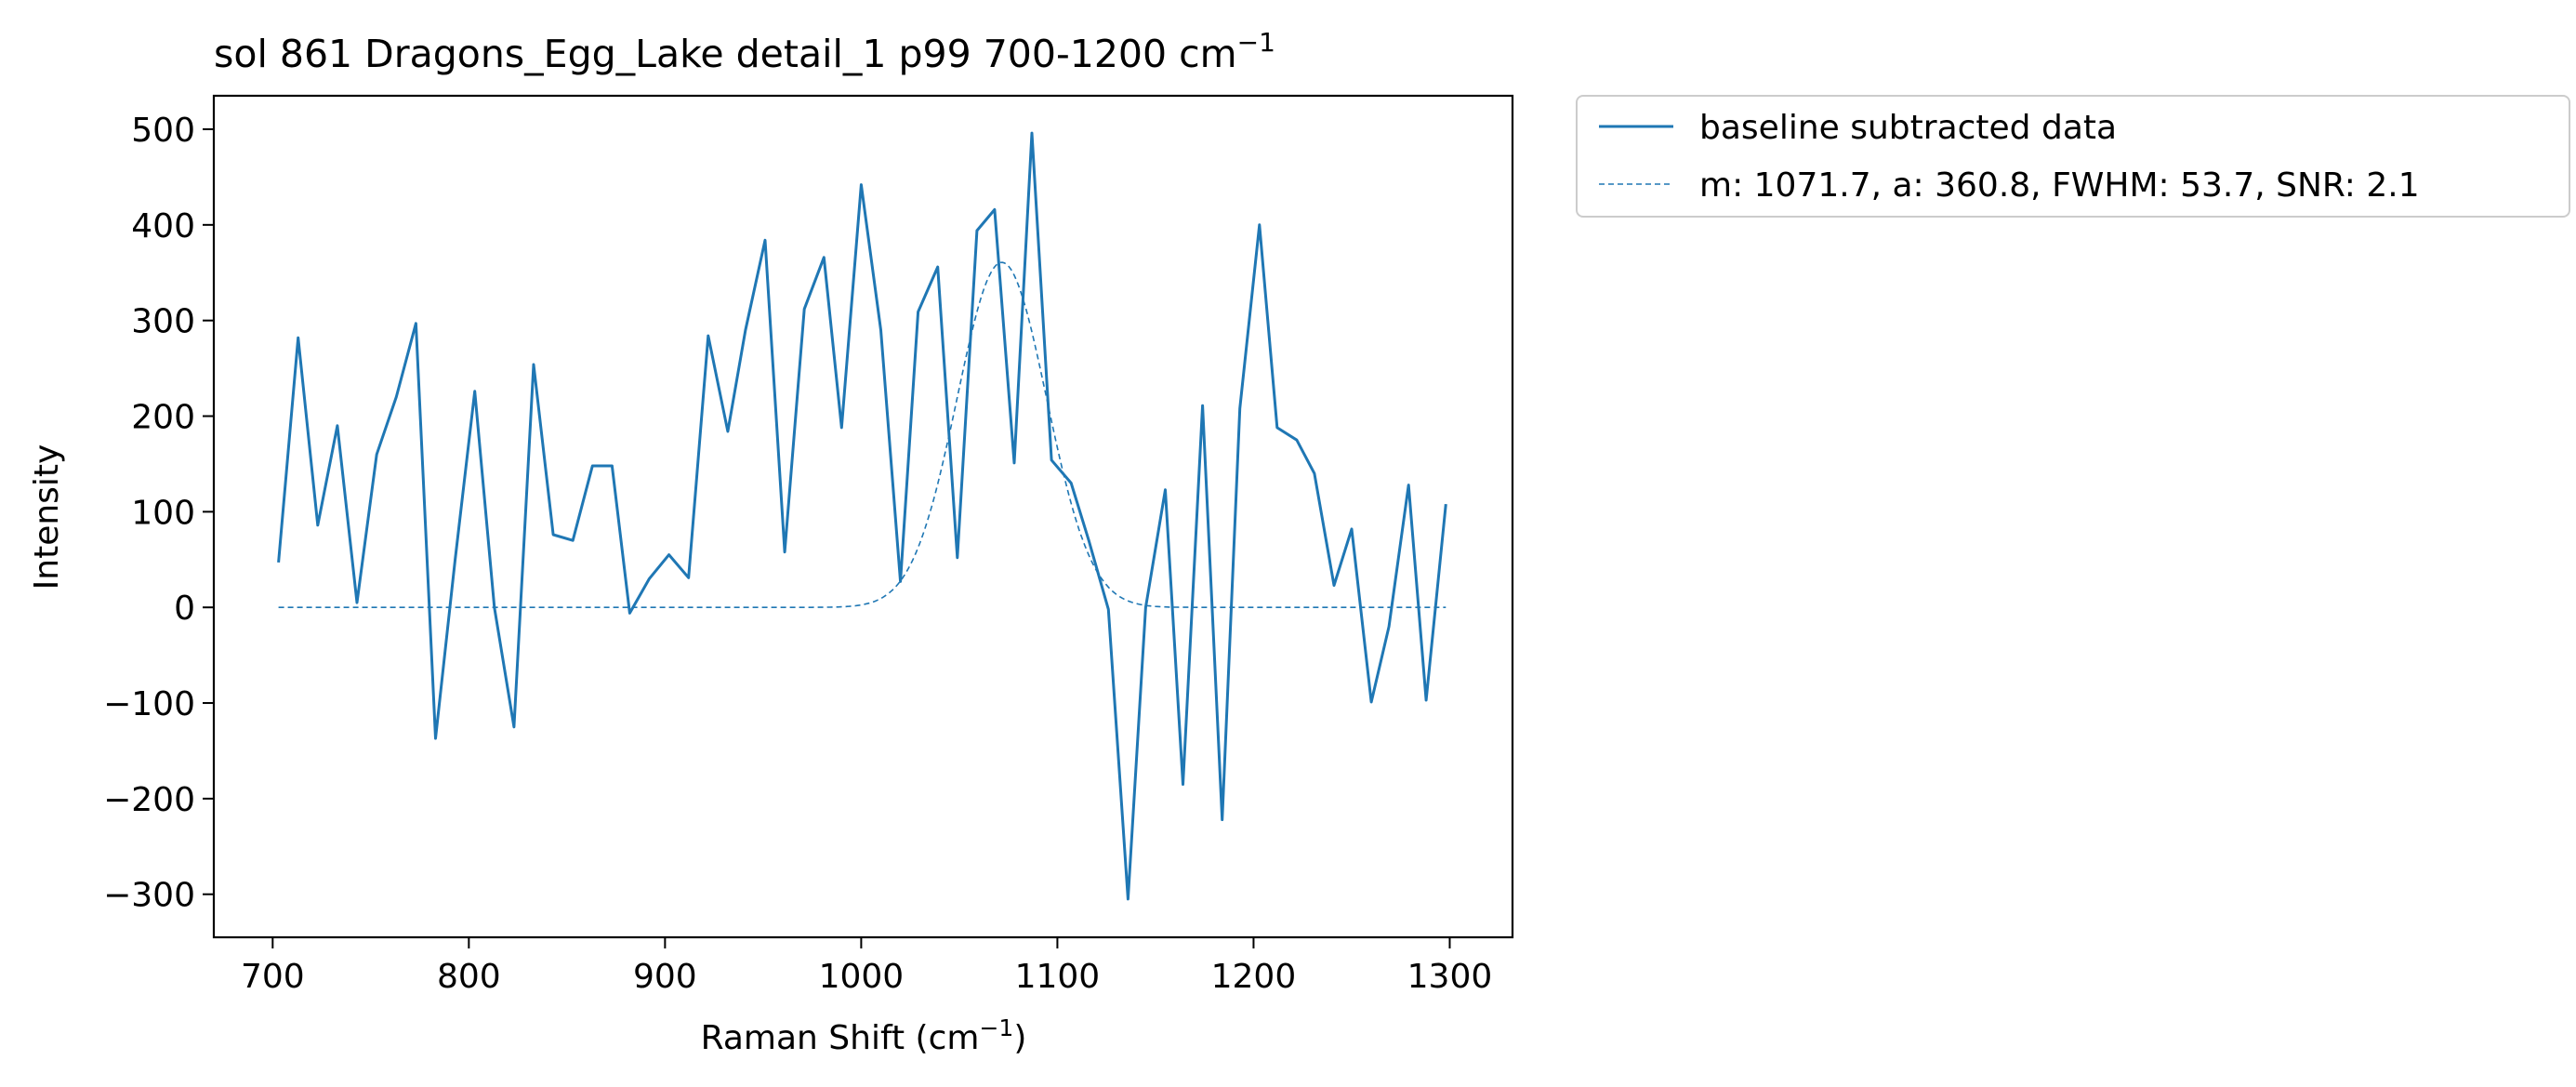 This screenshot has height=1087, width=2576. What do you see at coordinates (1908, 128) in the screenshot?
I see `legend-label-data: baseline subtracted data` at bounding box center [1908, 128].